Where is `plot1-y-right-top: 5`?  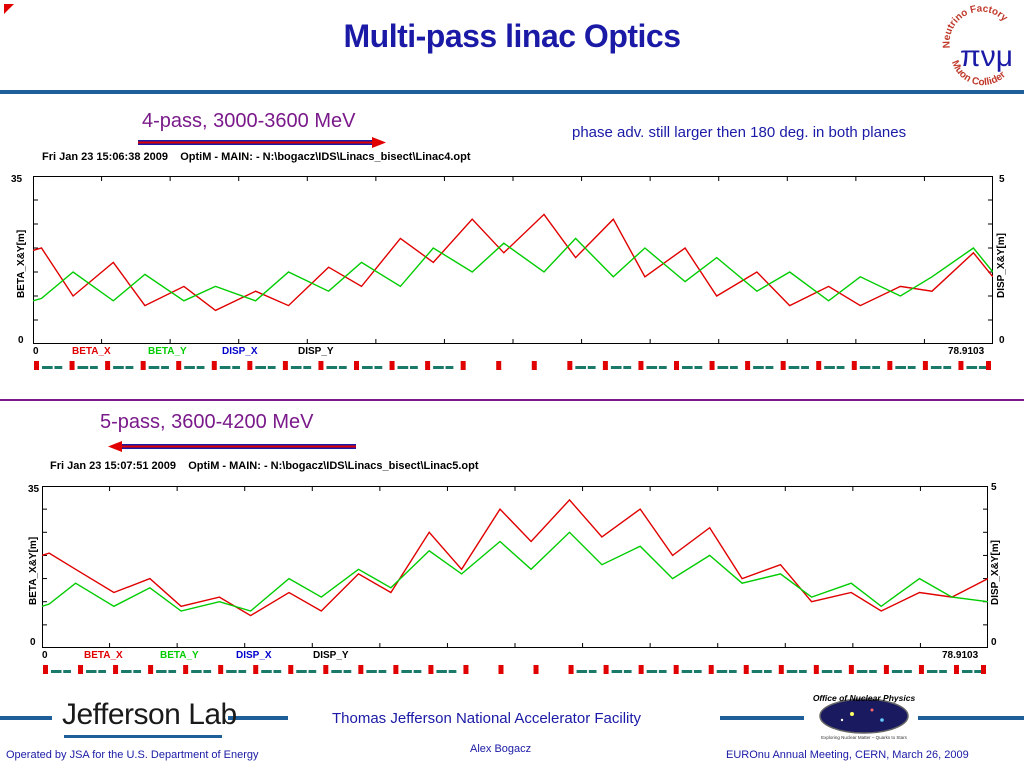
plot1-y-right-top: 5 is located at coordinates (1002, 179).